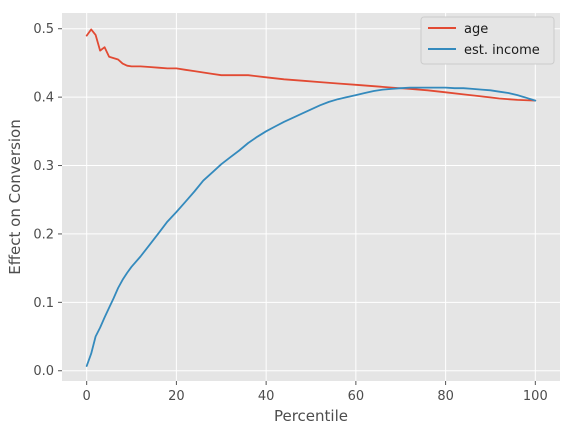 The image size is (568, 438). Describe the element at coordinates (43, 303) in the screenshot. I see `y-tick-label: 0.1` at that location.